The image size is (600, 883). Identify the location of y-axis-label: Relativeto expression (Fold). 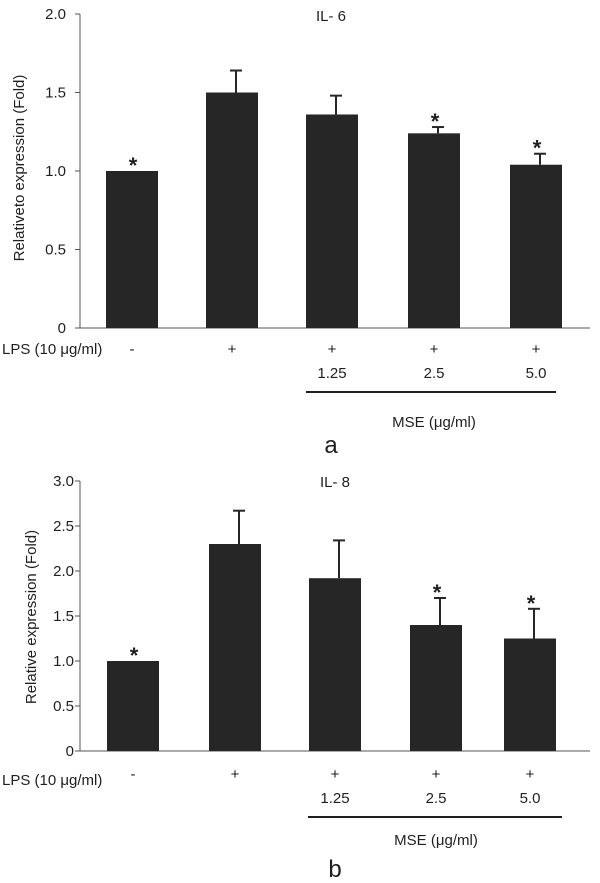
(19, 168).